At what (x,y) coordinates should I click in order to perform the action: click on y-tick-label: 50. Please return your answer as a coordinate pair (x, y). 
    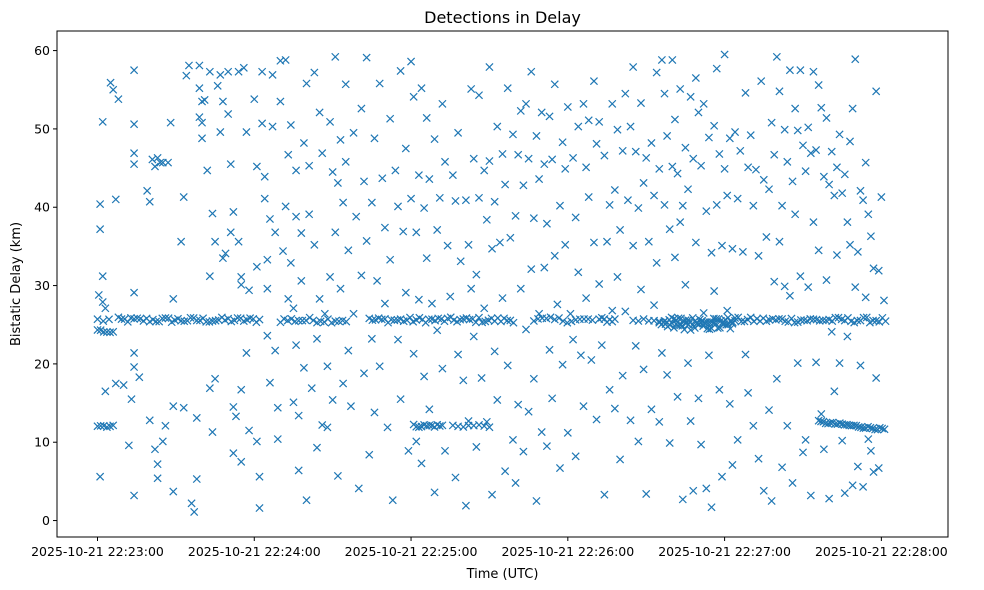
    Looking at the image, I should click on (42, 128).